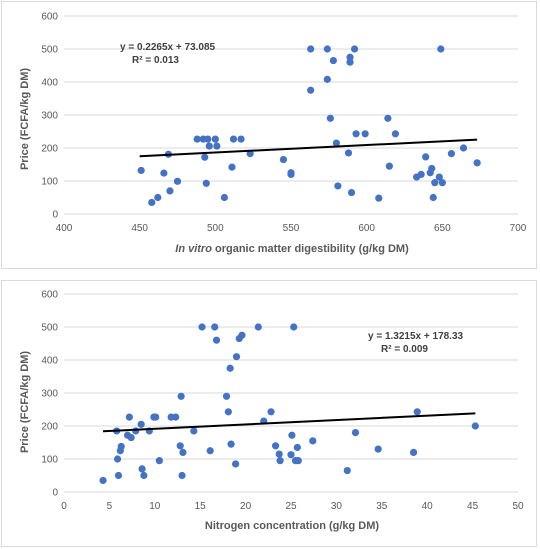 Image resolution: width=540 pixels, height=549 pixels. Describe the element at coordinates (168, 47) in the screenshot. I see `trendline-equation: y = 0.2265x + 73.085` at that location.